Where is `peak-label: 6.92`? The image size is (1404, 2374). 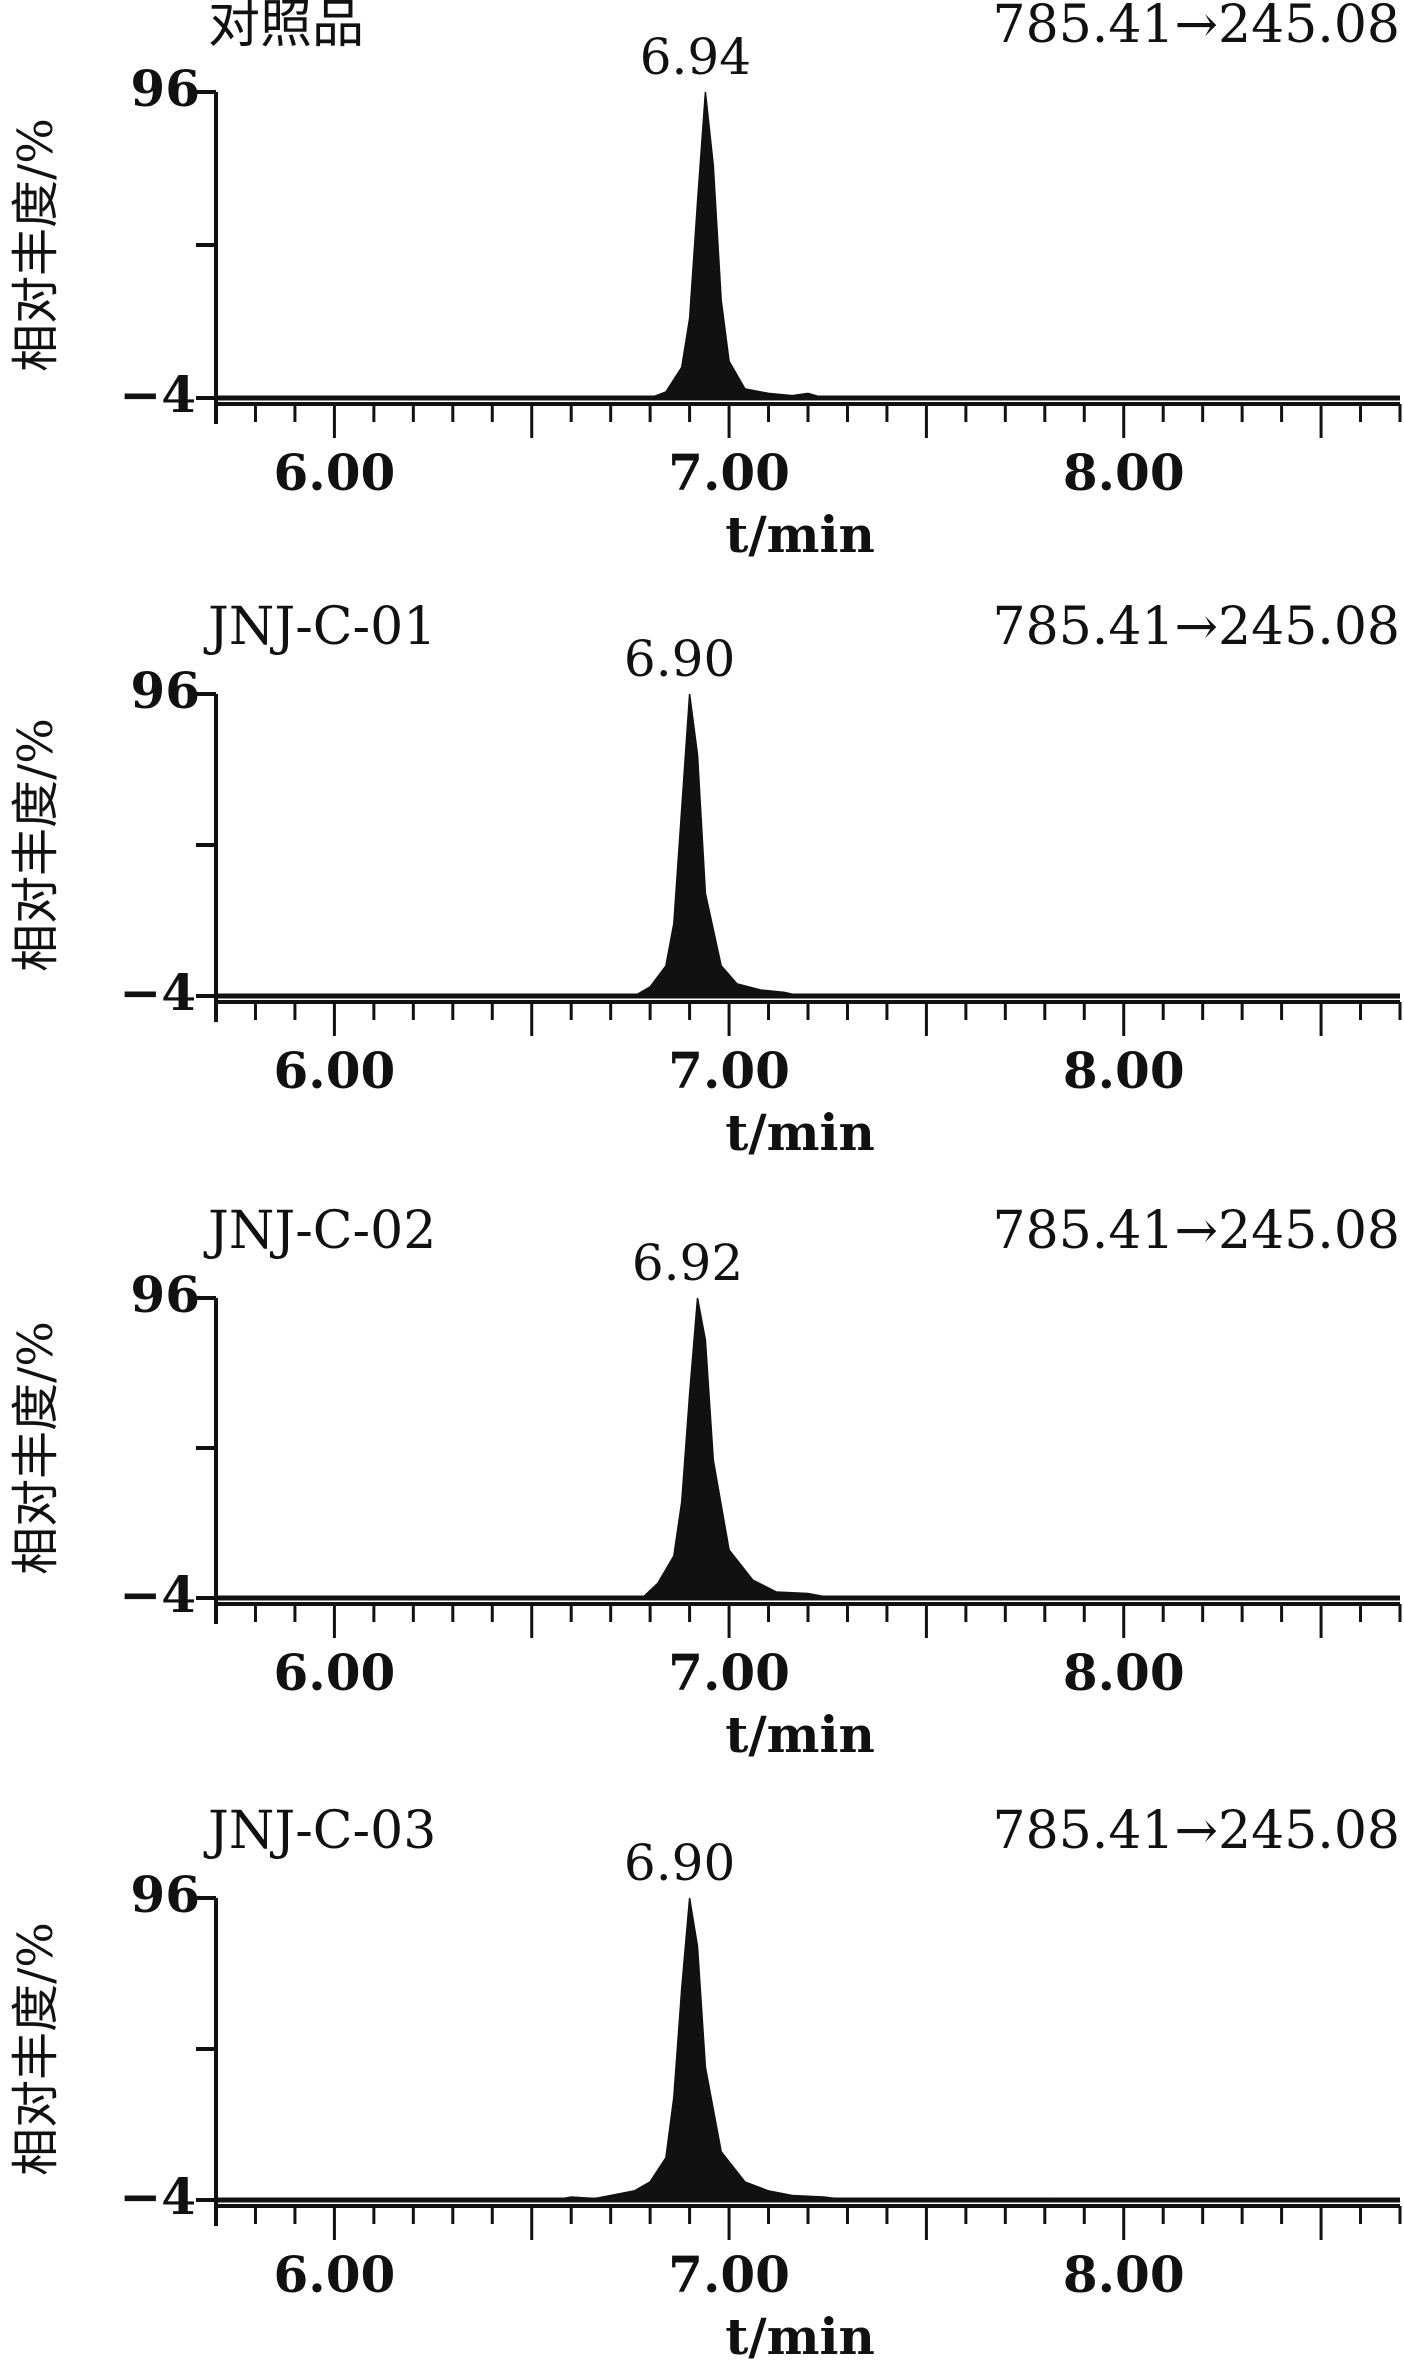 peak-label: 6.92 is located at coordinates (687, 1263).